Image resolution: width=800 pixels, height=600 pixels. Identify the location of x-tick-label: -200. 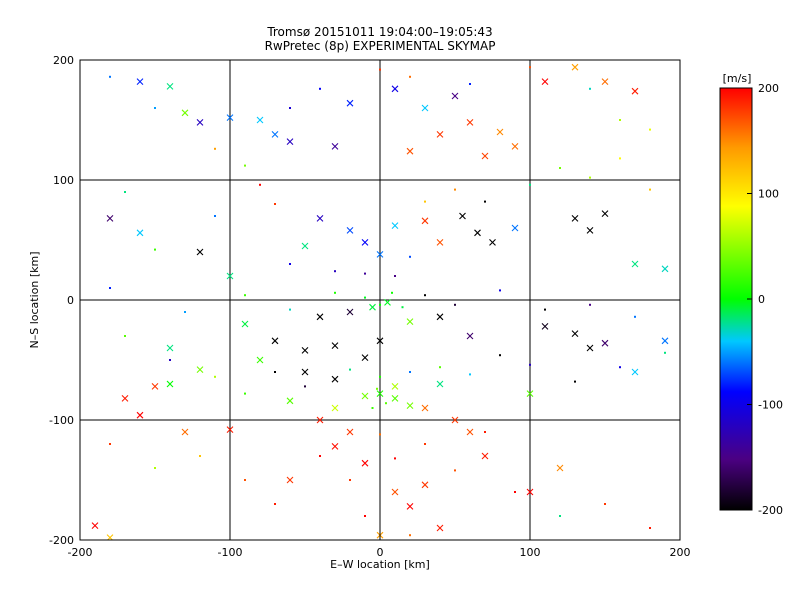
(80, 552).